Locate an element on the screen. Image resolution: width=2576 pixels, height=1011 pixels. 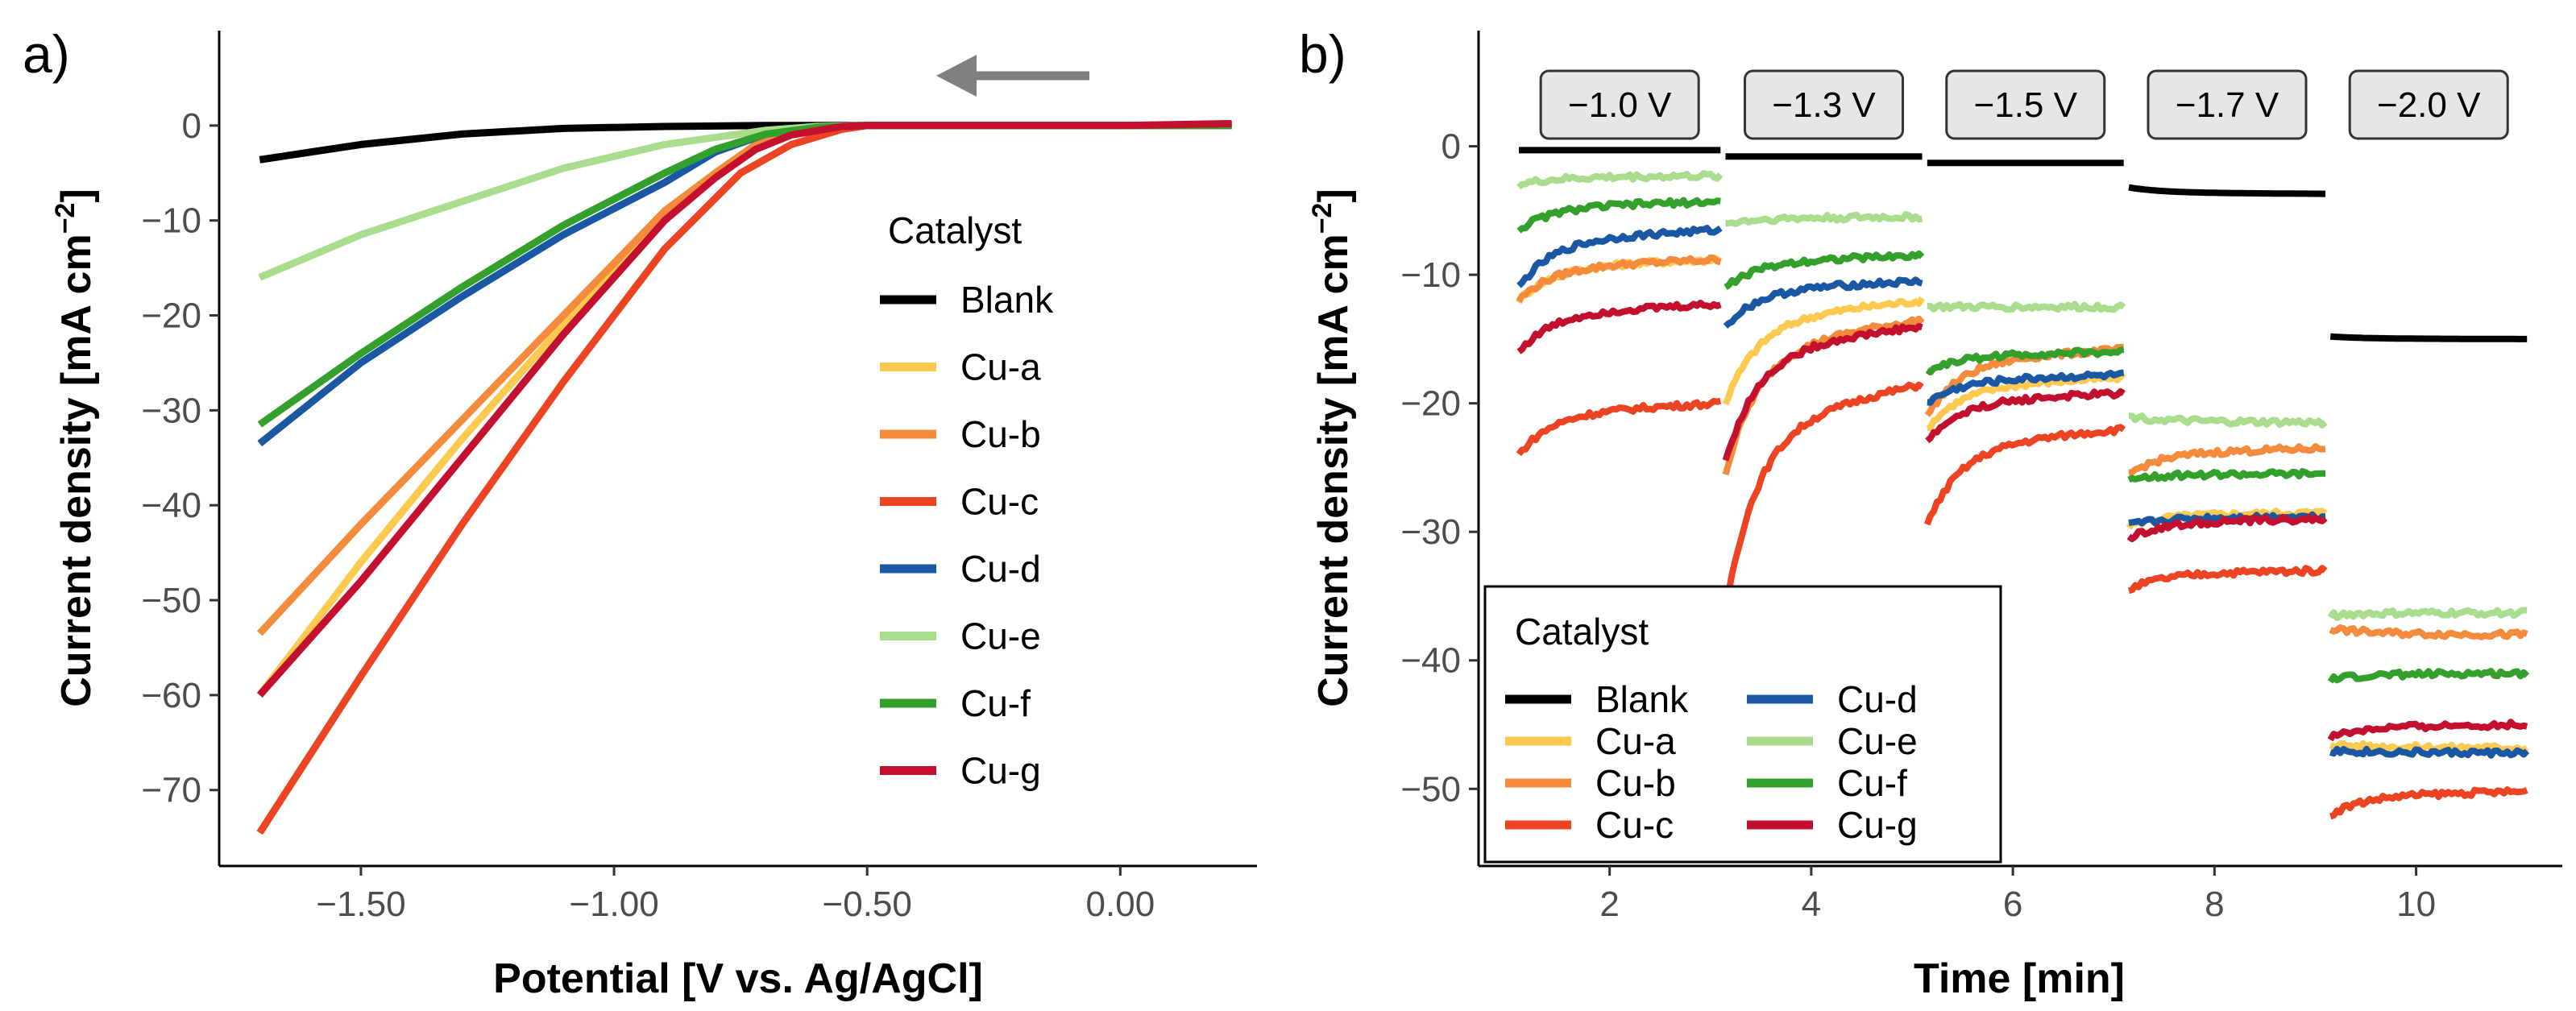
panel-b-y-ticks: 0 −10 −20 −30 −40 −50 is located at coordinates (1439, 468).